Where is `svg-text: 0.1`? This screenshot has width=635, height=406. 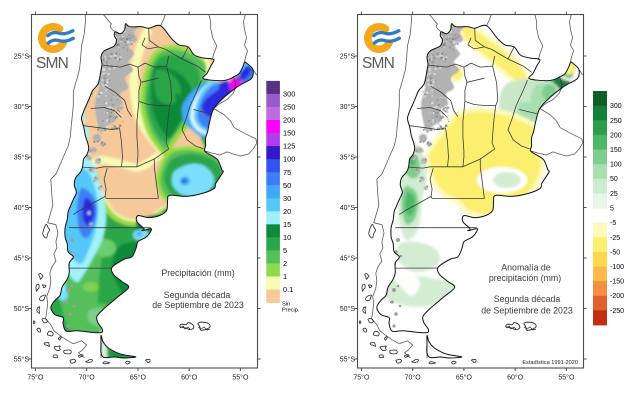
svg-text: 0.1 is located at coordinates (288, 289).